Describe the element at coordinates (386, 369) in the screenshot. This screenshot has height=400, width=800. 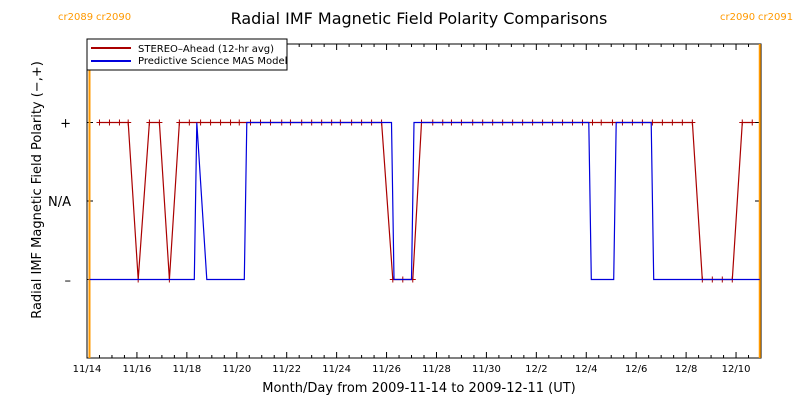
I see `x-tick-label: 11/26` at that location.